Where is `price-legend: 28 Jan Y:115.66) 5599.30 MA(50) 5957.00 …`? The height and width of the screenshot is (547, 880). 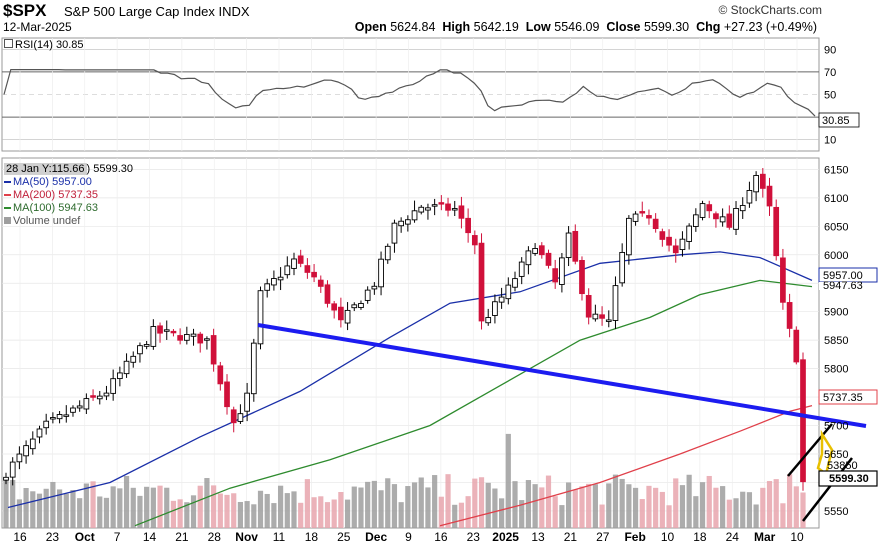
price-legend: 28 Jan Y:115.66) 5599.30 MA(50) 5957.00 … is located at coordinates (68, 195).